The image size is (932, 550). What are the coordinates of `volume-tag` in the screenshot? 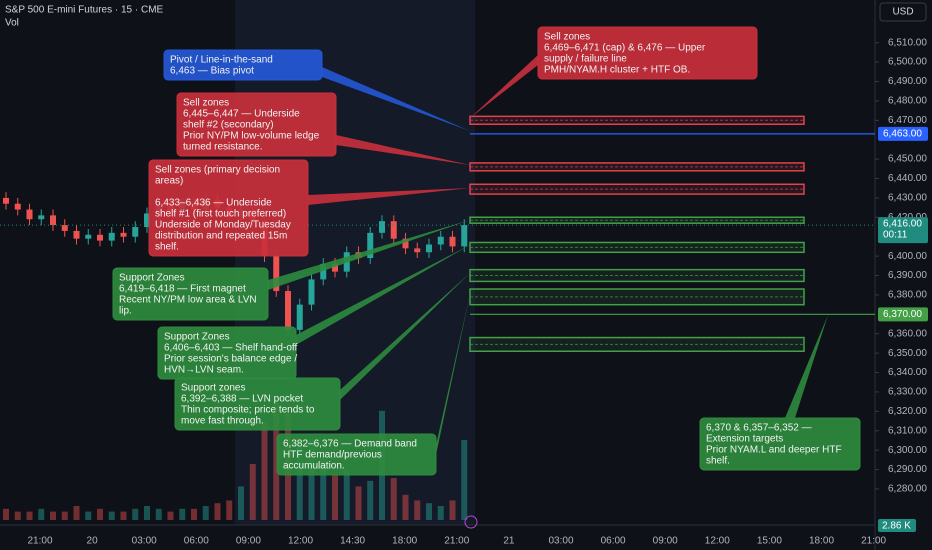 It's located at (897, 525).